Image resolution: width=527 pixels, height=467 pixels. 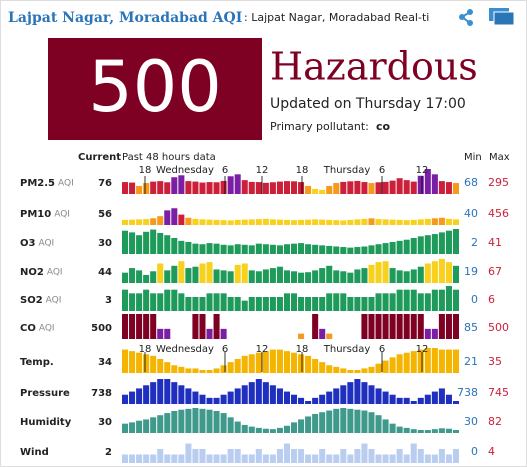 I want to click on max-value: 35, so click(x=495, y=361).